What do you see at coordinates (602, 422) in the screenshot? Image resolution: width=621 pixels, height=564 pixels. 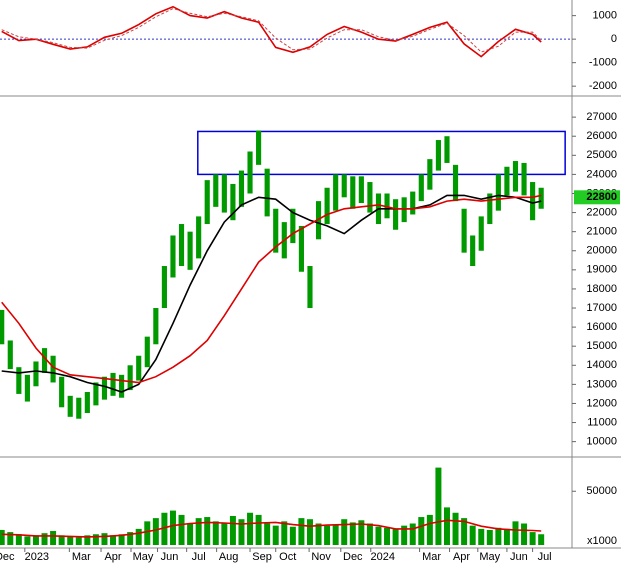 I see `y-tick-label: 11000` at bounding box center [602, 422].